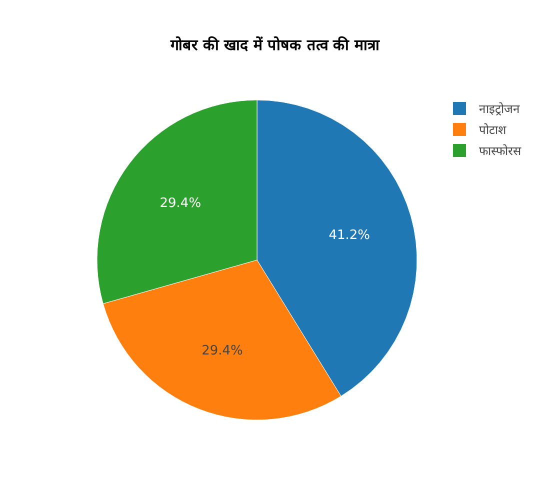 The width and height of the screenshot is (550, 500). Describe the element at coordinates (493, 130) in the screenshot. I see `legend-label: पोटाश` at that location.